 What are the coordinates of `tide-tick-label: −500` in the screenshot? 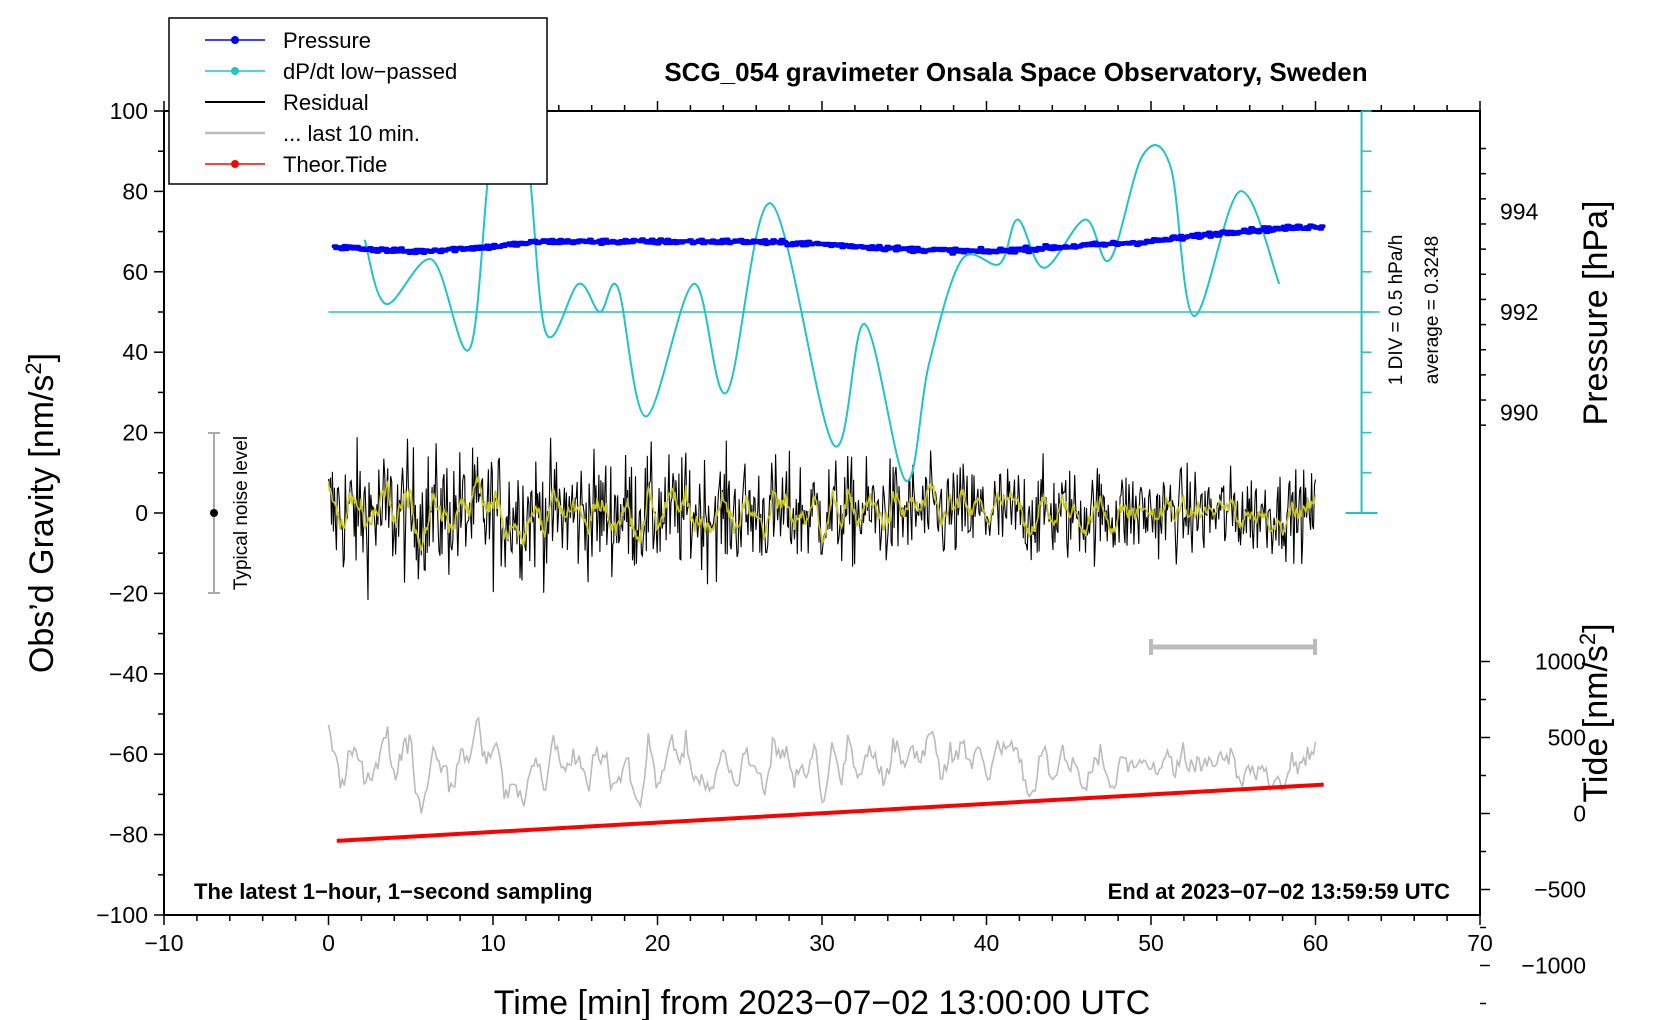 It's located at (1560, 890).